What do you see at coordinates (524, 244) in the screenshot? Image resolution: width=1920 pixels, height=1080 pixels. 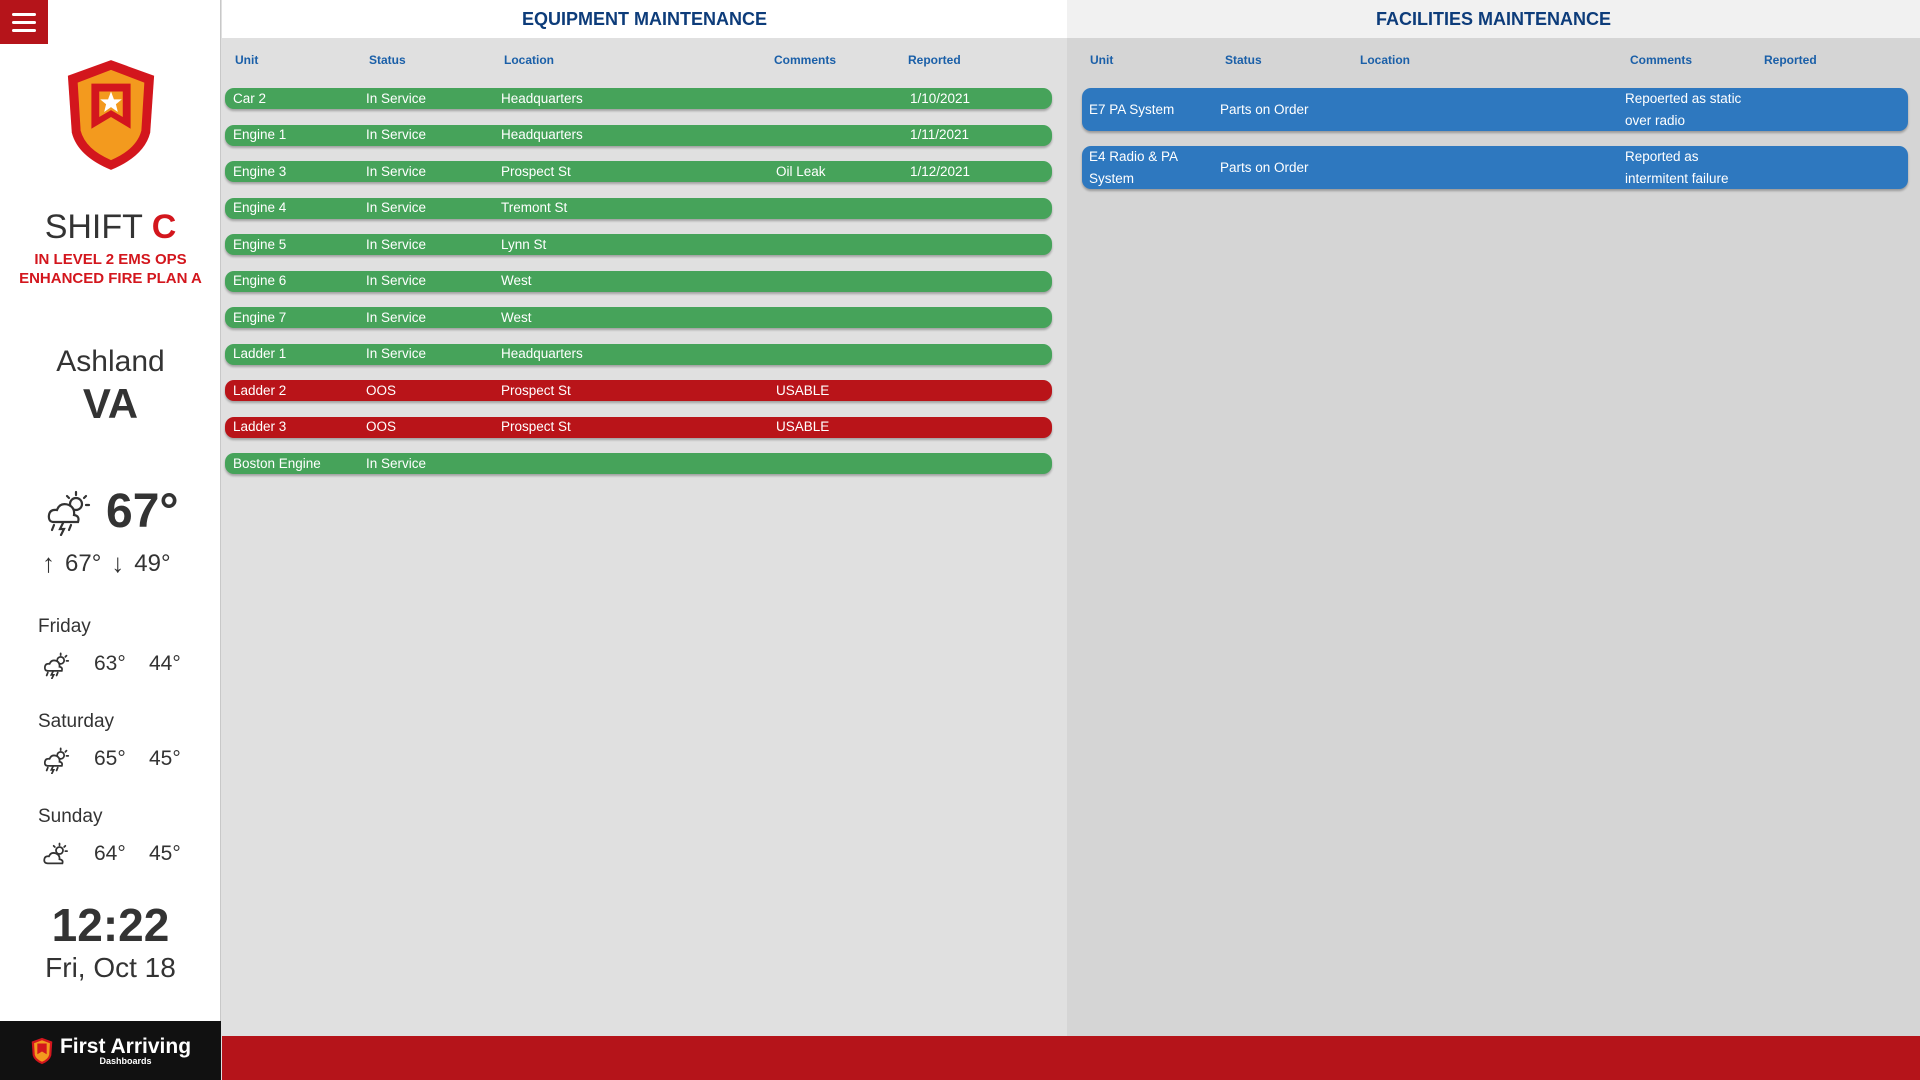 I see `row-cell-location: Lynn St` at bounding box center [524, 244].